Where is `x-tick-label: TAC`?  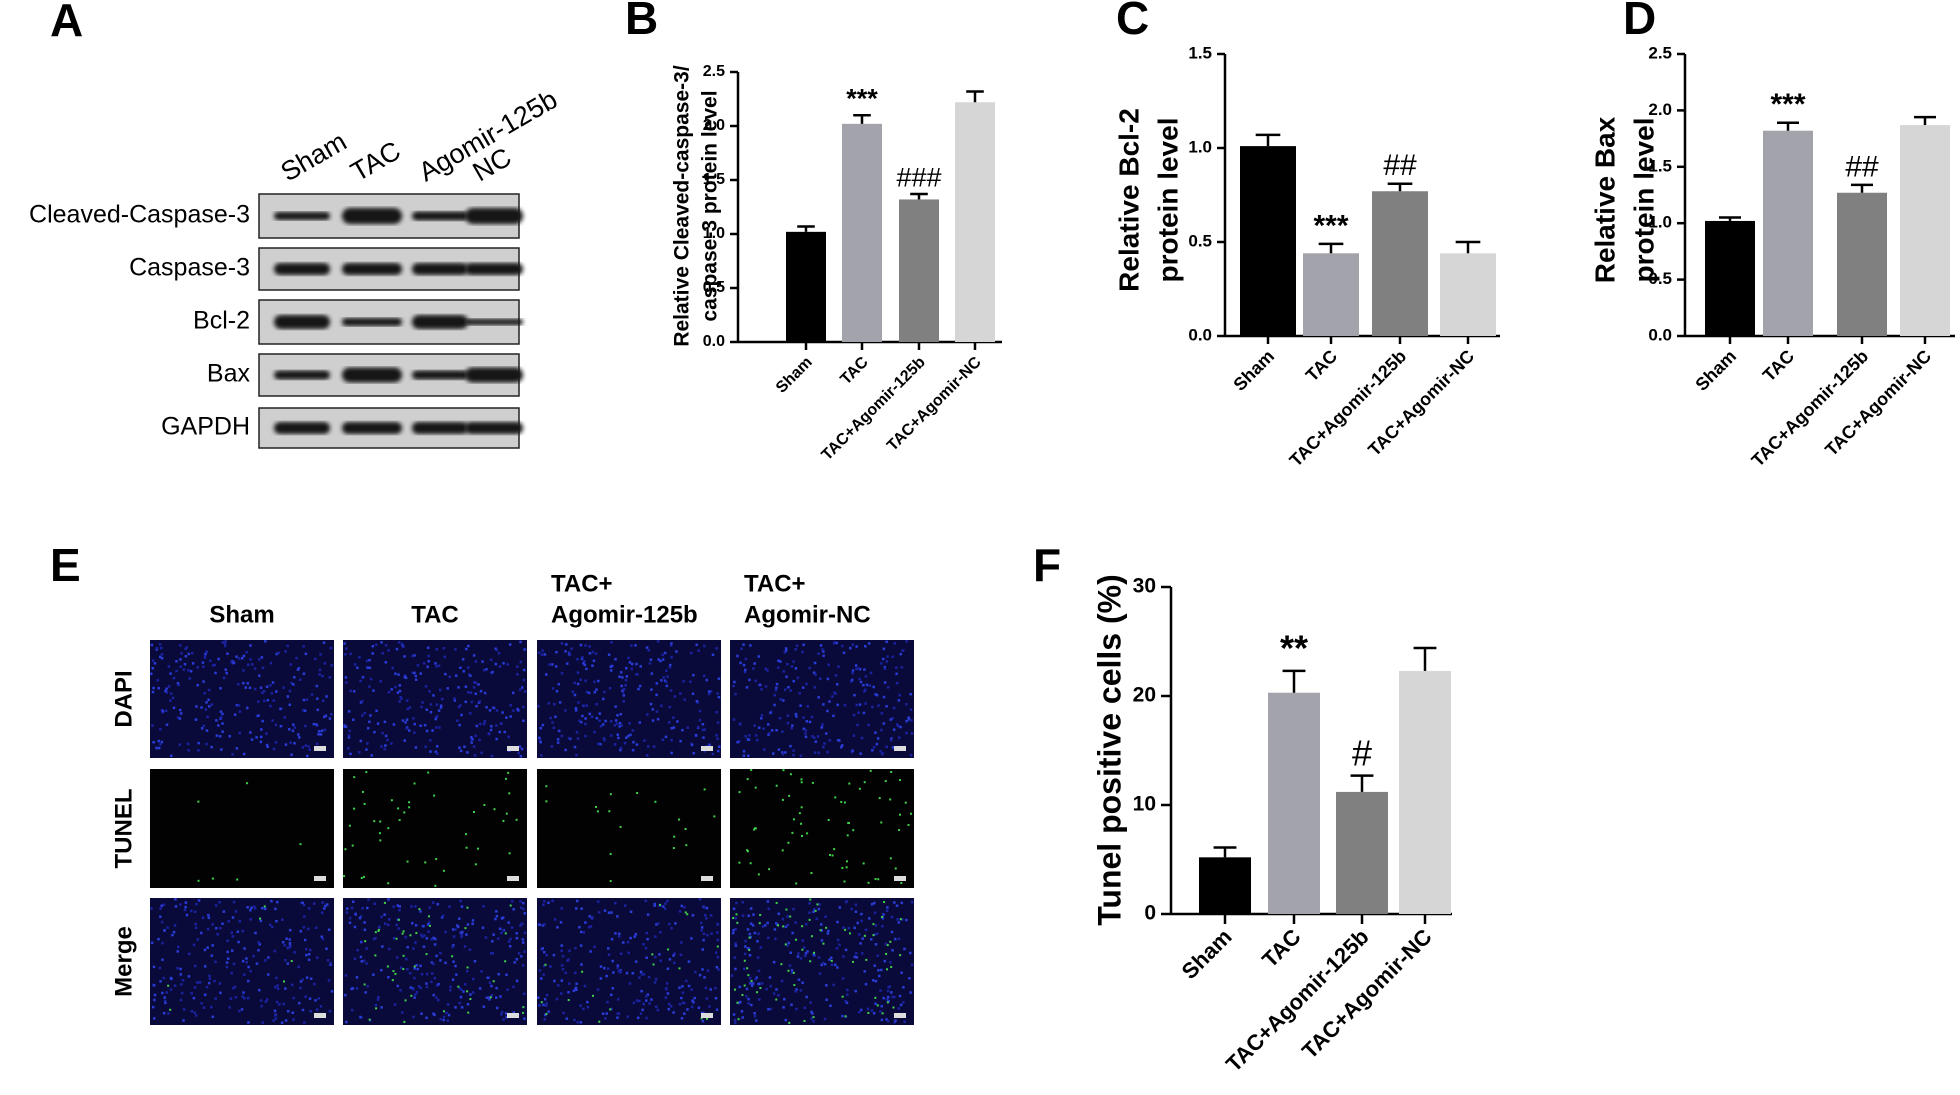 x-tick-label: TAC is located at coordinates (854, 370).